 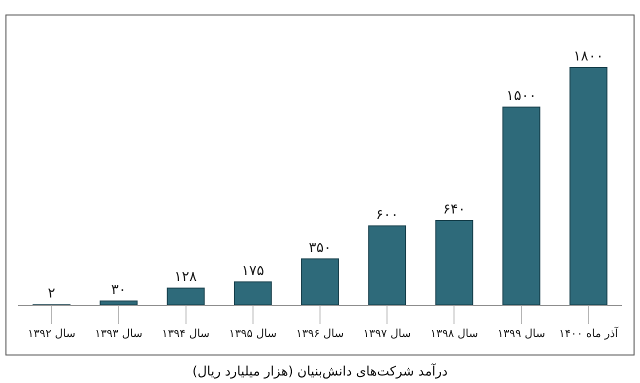 I want to click on text: درآمد شرکت‌های دانش‌بنیان (هزار میلیارد ریال), so click(x=320, y=371).